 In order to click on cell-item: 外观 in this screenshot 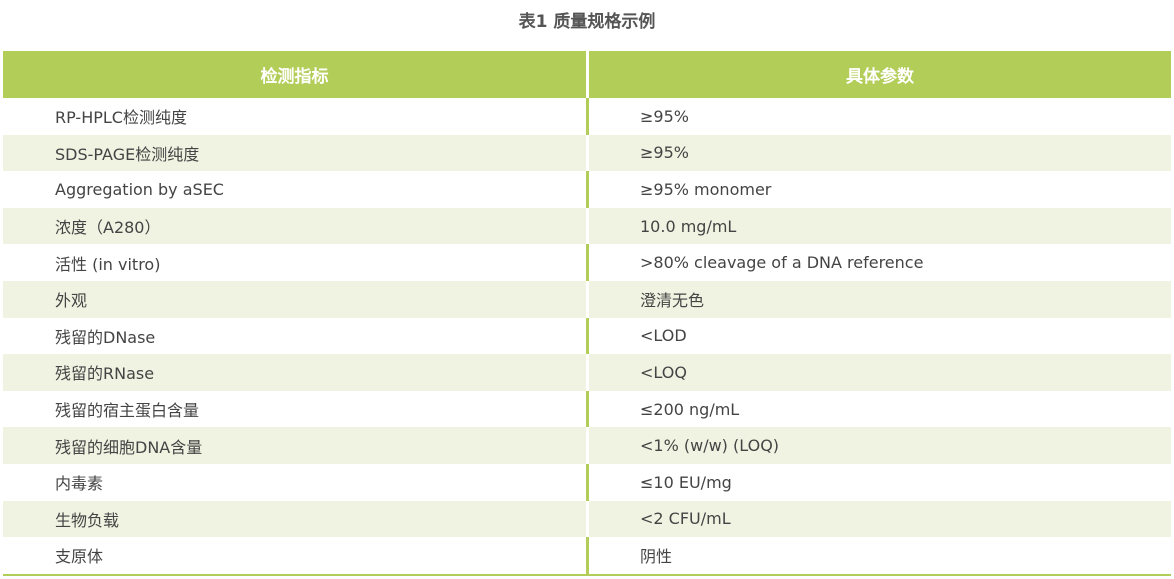, I will do `click(71, 301)`.